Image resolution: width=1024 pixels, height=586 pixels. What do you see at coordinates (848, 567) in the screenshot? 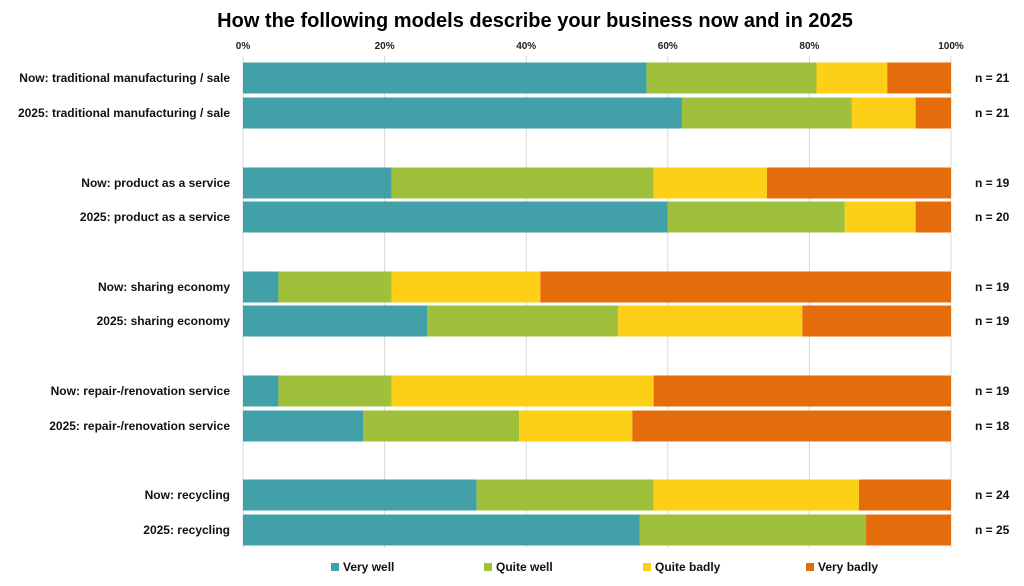
I see `legend-label: Very badly` at bounding box center [848, 567].